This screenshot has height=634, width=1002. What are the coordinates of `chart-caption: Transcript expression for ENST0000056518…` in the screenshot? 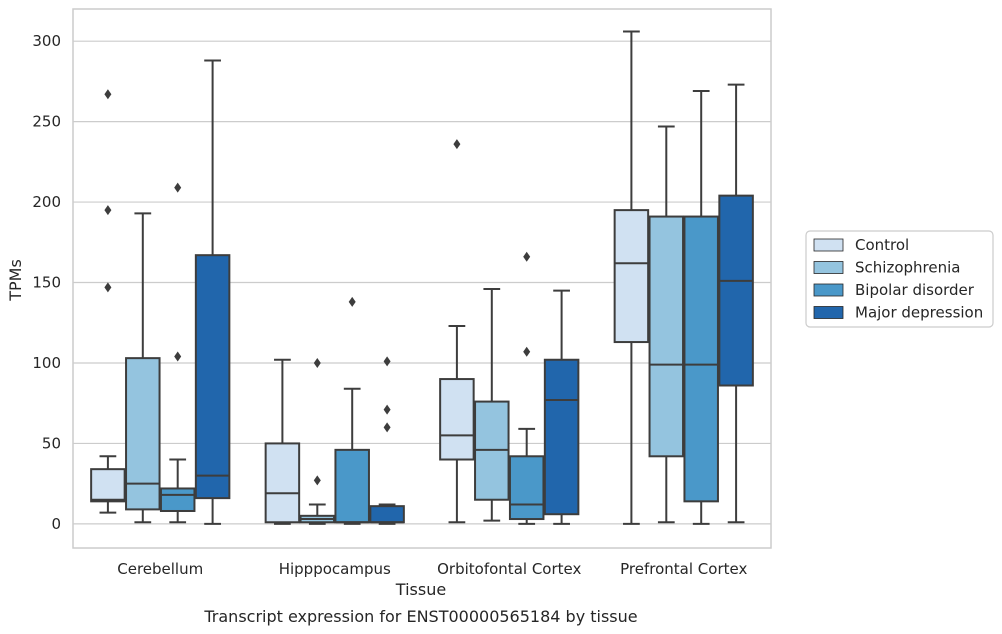 It's located at (420, 616).